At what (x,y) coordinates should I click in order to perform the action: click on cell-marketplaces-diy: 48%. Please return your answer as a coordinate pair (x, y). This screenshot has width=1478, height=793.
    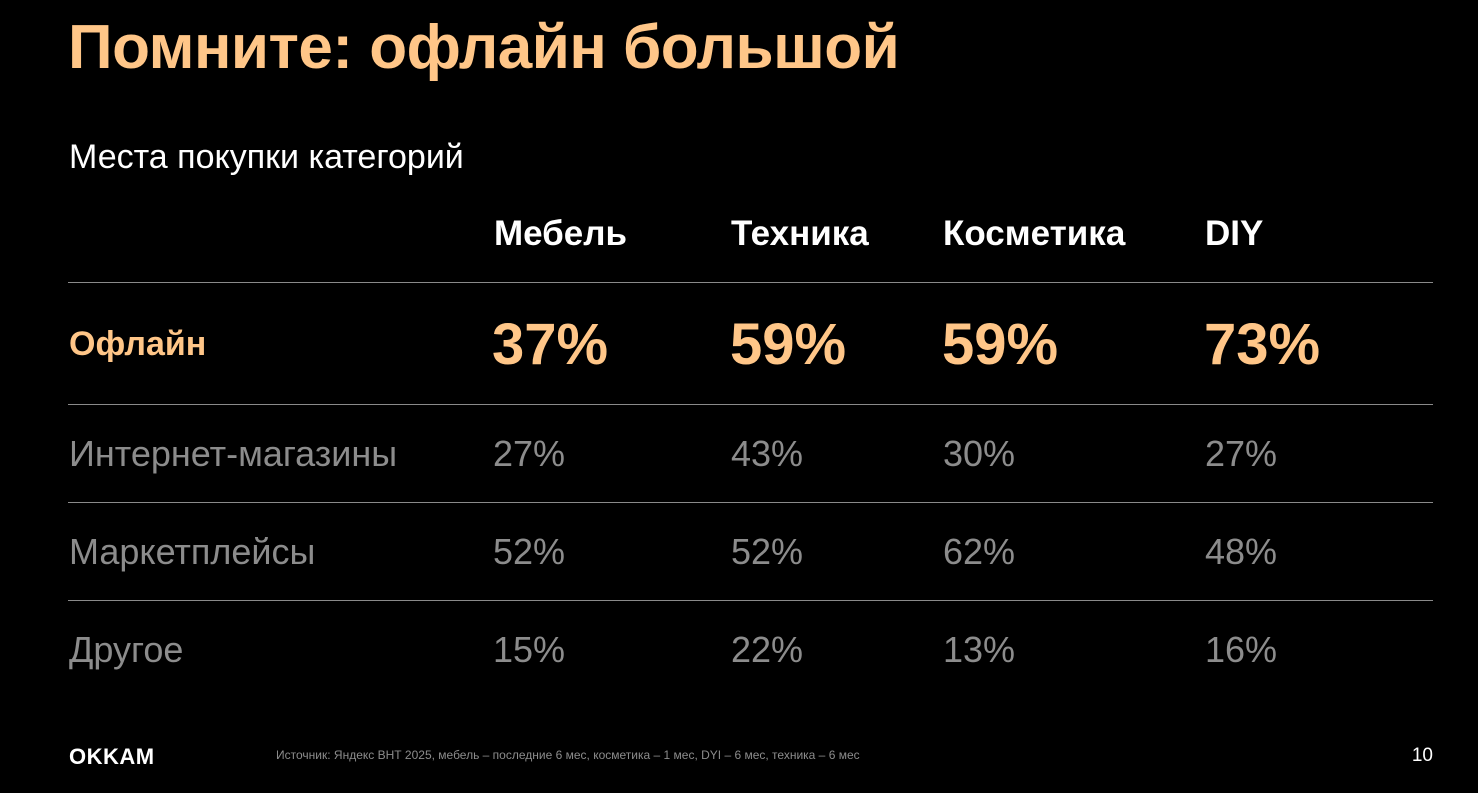
    Looking at the image, I should click on (1241, 551).